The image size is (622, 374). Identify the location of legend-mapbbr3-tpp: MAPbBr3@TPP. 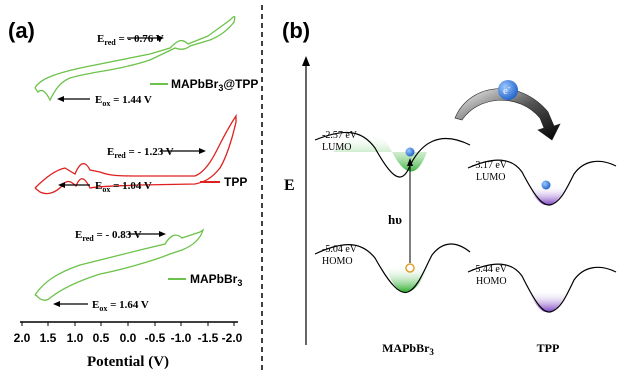
(214, 85).